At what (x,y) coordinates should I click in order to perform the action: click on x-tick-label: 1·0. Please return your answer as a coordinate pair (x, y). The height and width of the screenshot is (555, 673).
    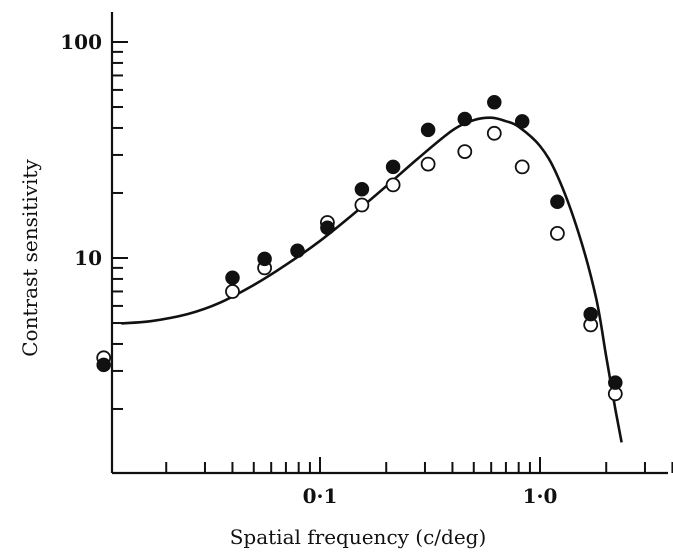
    Looking at the image, I should click on (540, 496).